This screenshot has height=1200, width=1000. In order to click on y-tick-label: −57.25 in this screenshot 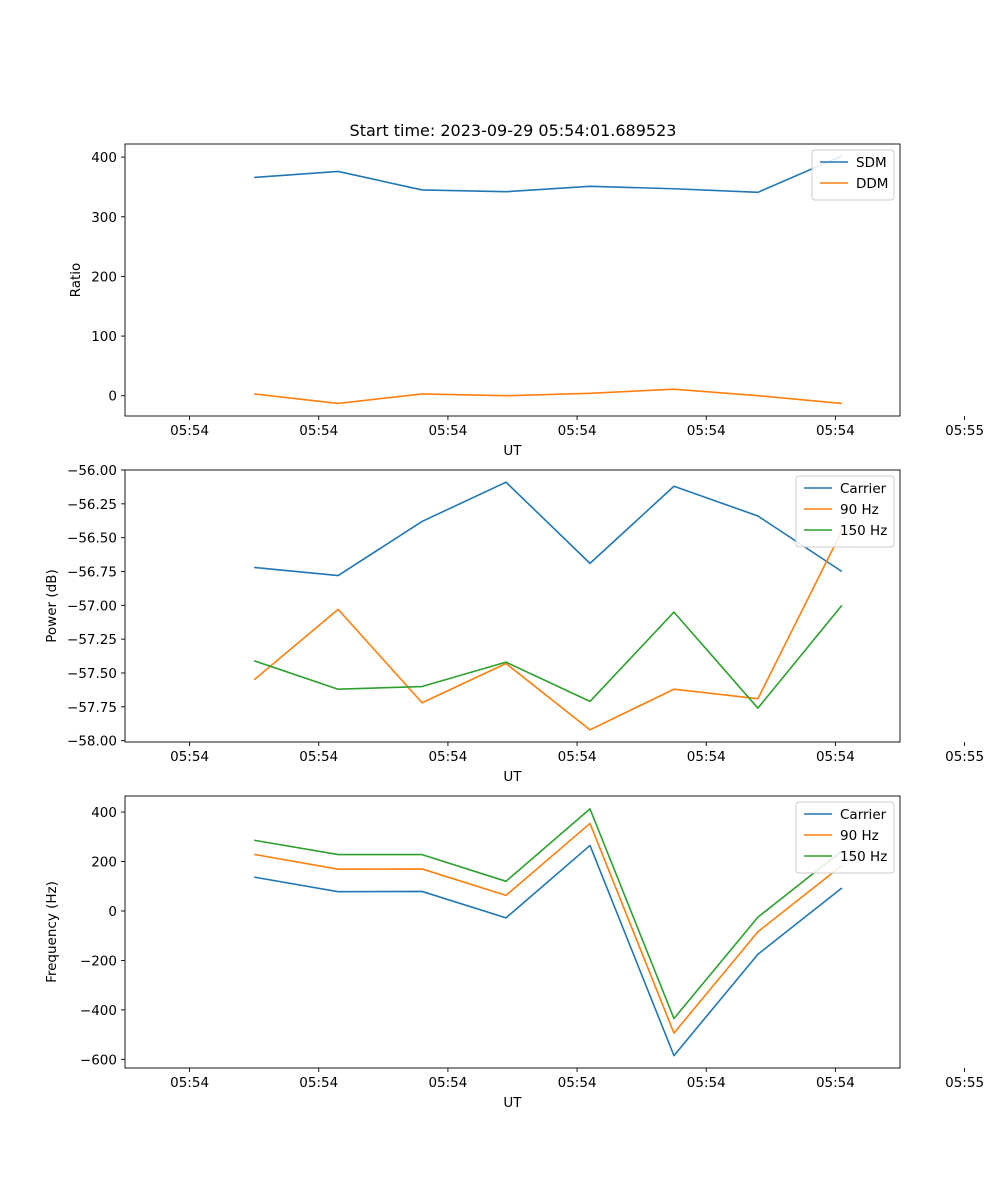, I will do `click(92, 640)`.